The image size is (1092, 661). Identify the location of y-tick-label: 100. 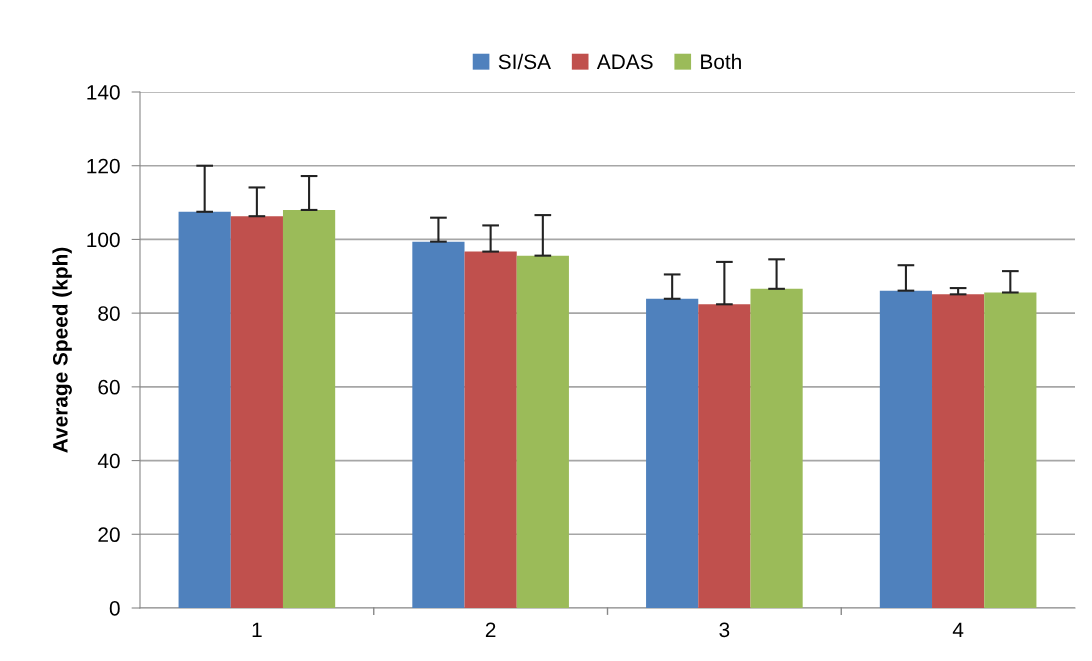
(103, 240).